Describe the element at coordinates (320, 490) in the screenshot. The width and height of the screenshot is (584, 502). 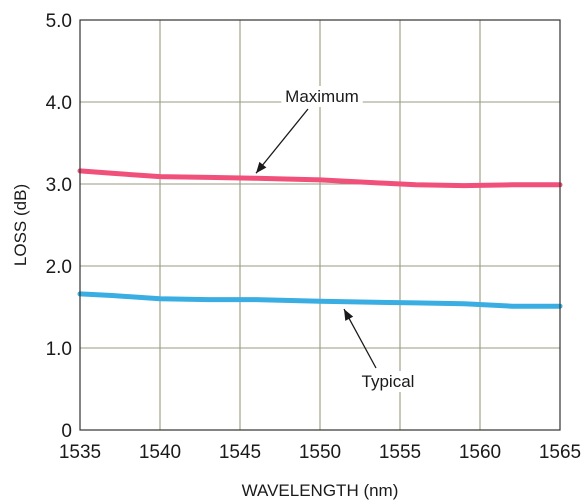
I see `x-axis-title: WAVELENGTH (nm)` at that location.